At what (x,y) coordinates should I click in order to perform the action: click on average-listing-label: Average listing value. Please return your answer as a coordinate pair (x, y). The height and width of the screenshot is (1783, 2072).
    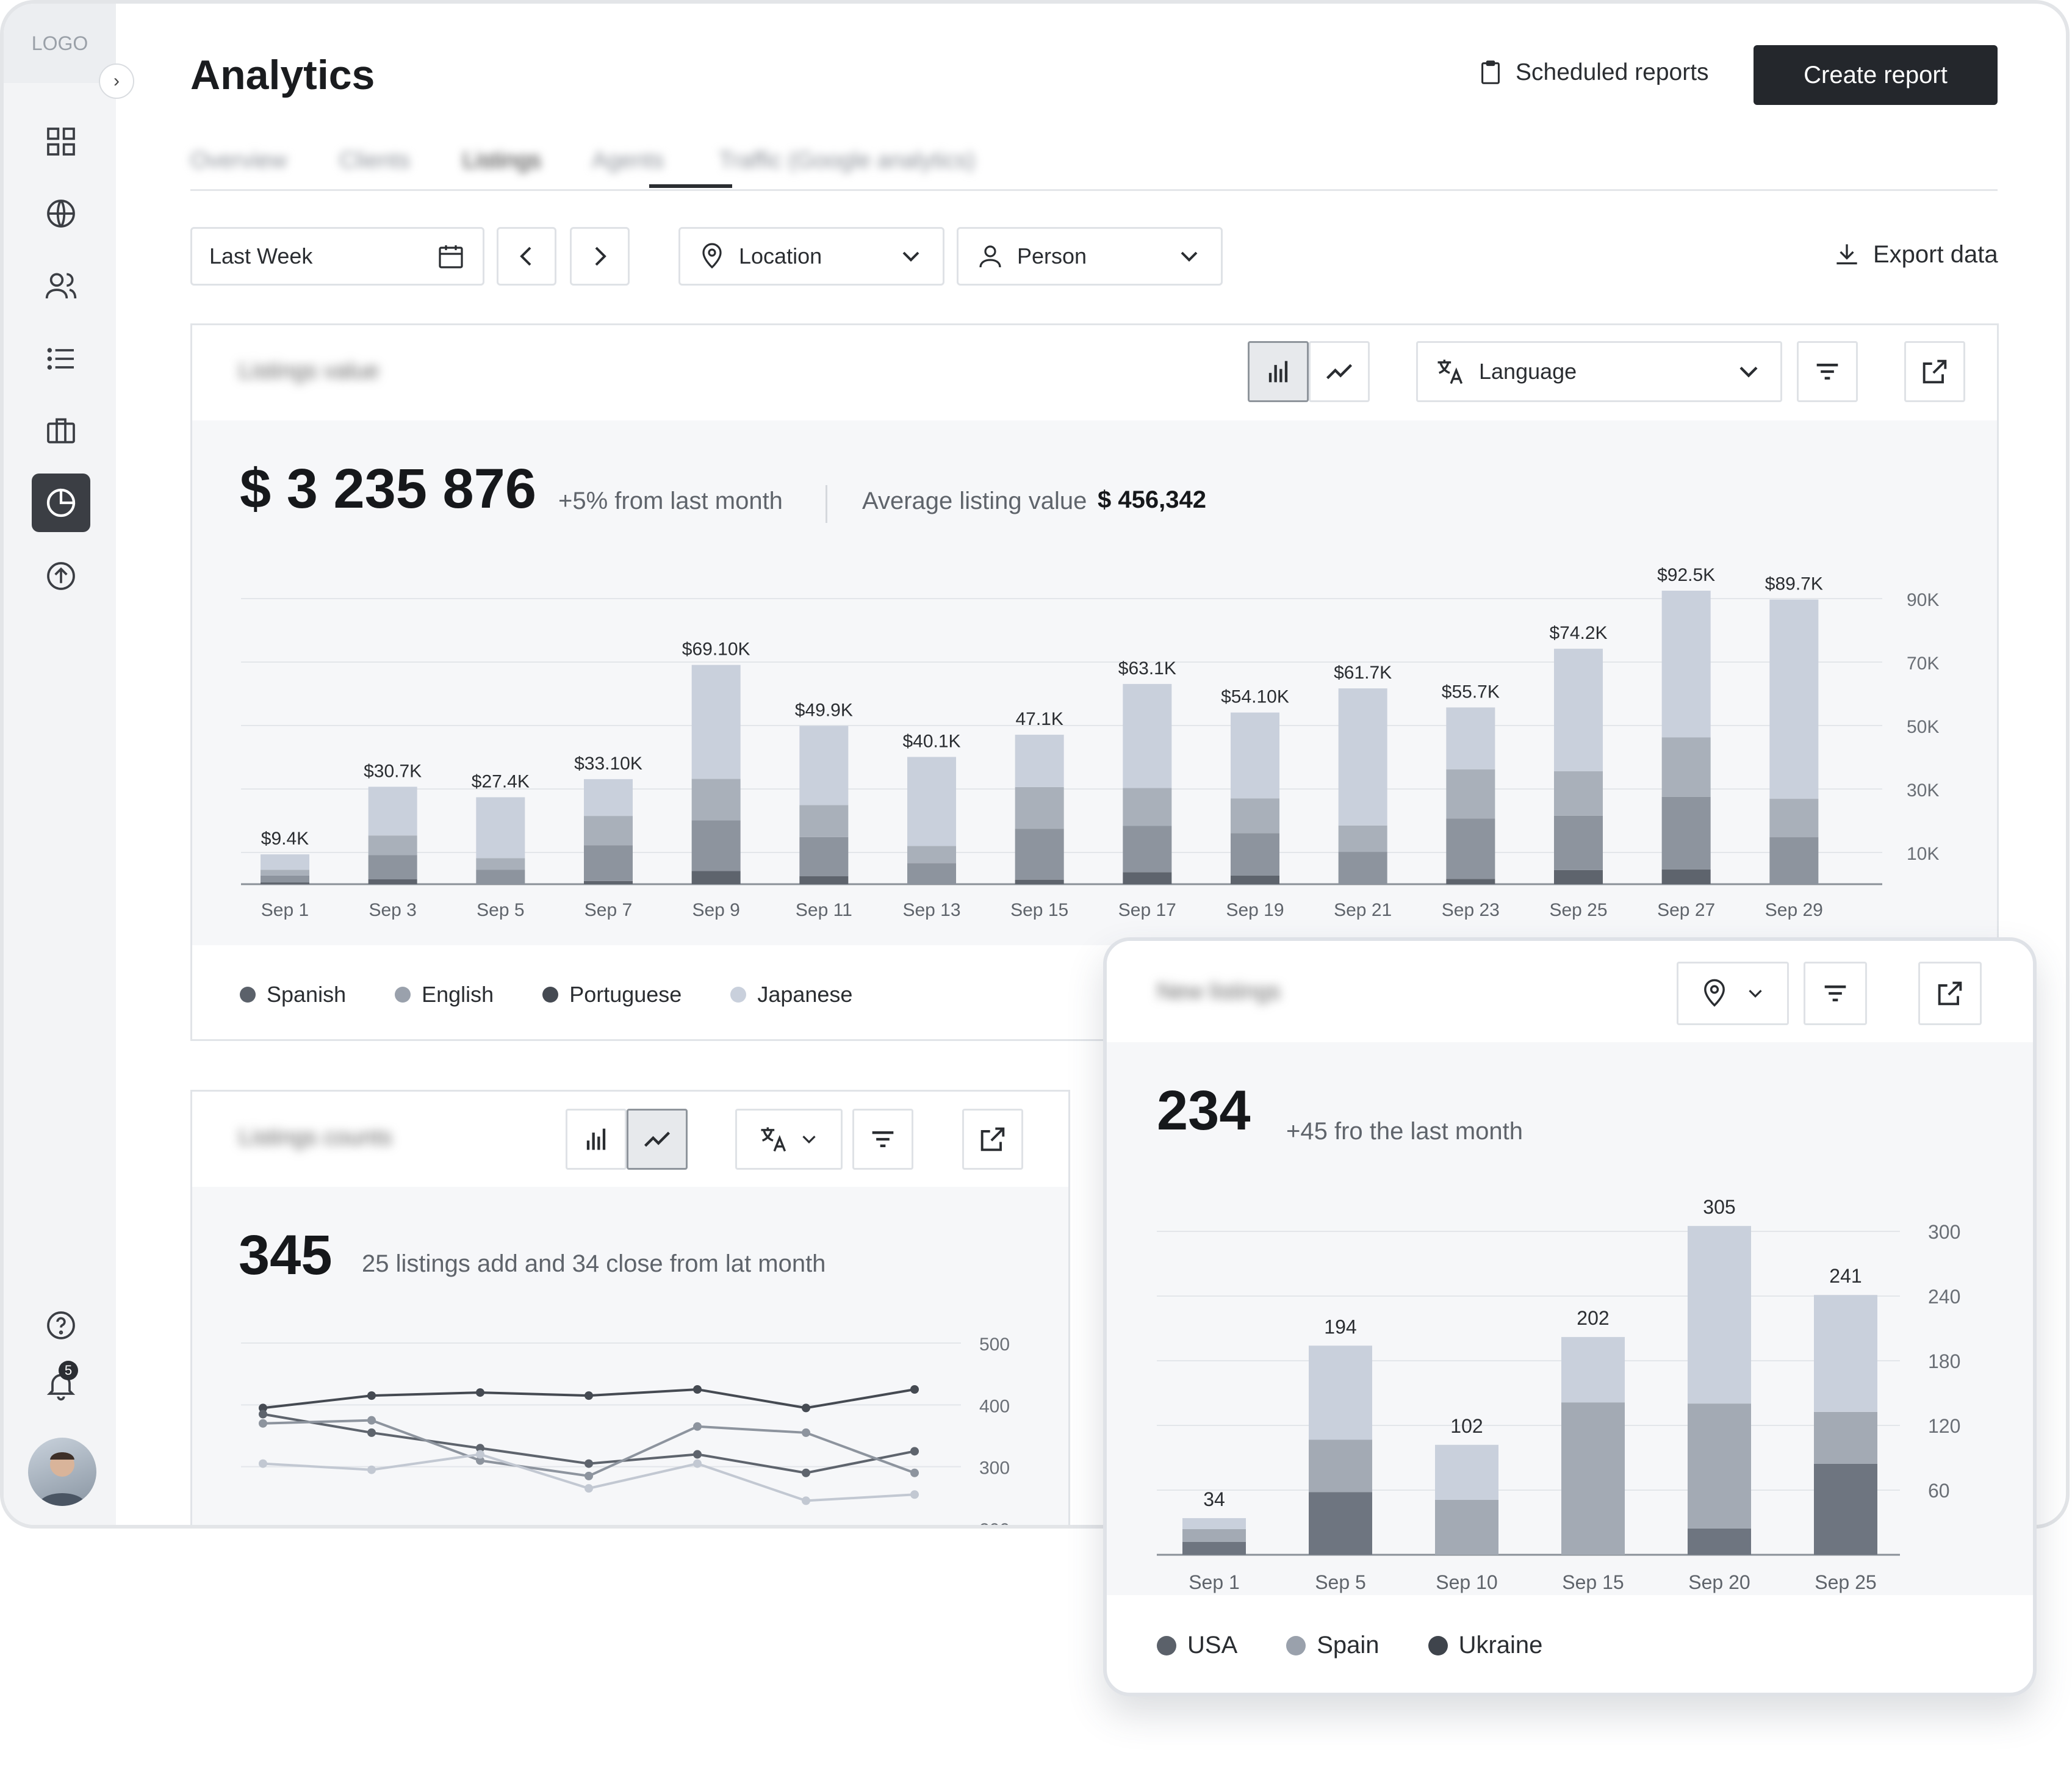
    Looking at the image, I should click on (974, 501).